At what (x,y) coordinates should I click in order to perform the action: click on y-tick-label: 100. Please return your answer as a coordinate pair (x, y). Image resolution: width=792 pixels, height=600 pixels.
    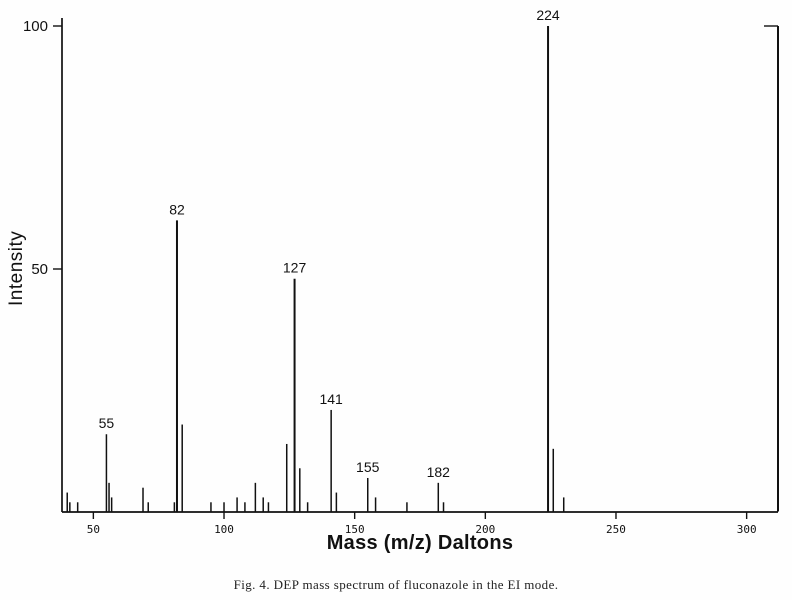
    Looking at the image, I should click on (35, 26).